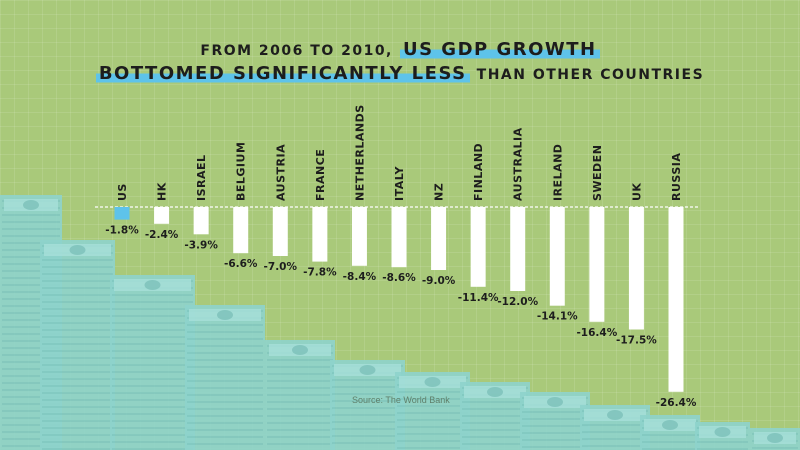 The height and width of the screenshot is (450, 800). What do you see at coordinates (439, 238) in the screenshot?
I see `bar-nz` at bounding box center [439, 238].